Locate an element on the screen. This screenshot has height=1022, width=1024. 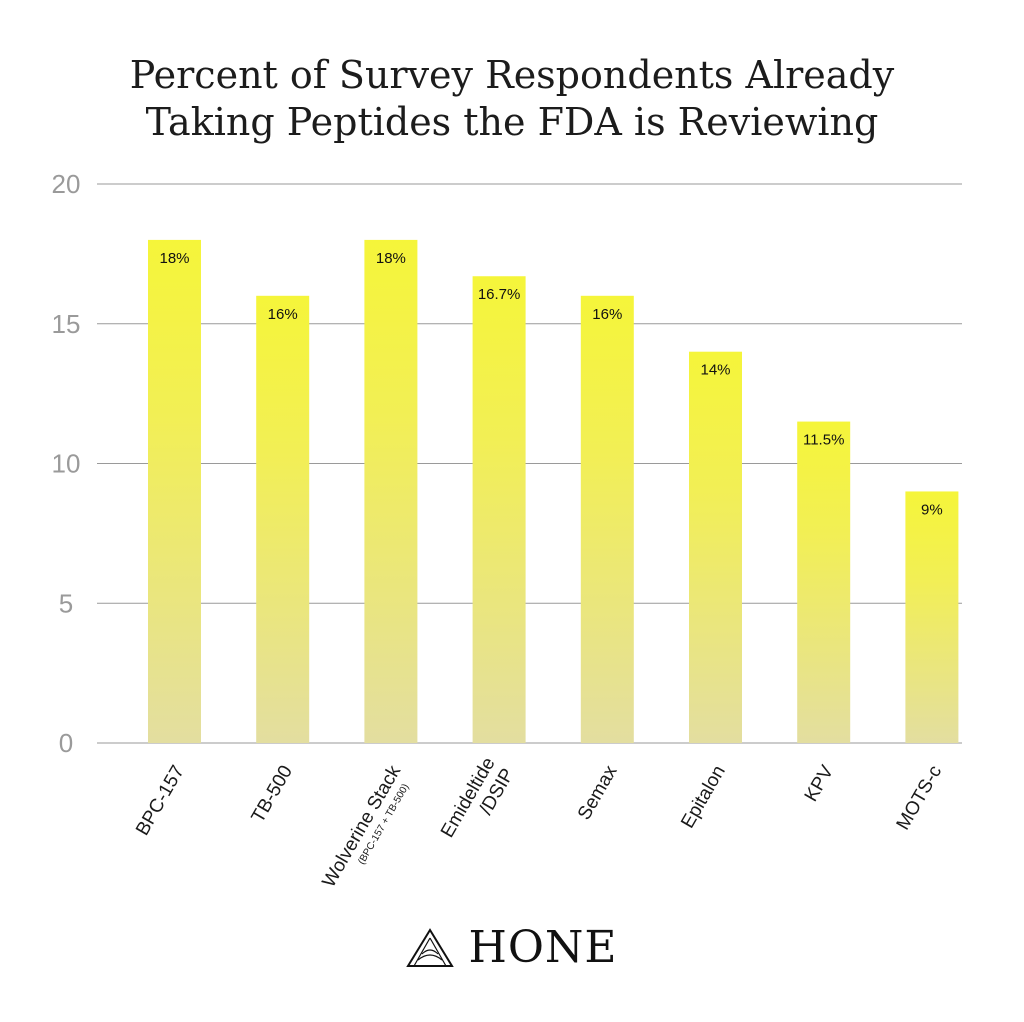
x-tick-label-group: Epitalon is located at coordinates (703, 797).